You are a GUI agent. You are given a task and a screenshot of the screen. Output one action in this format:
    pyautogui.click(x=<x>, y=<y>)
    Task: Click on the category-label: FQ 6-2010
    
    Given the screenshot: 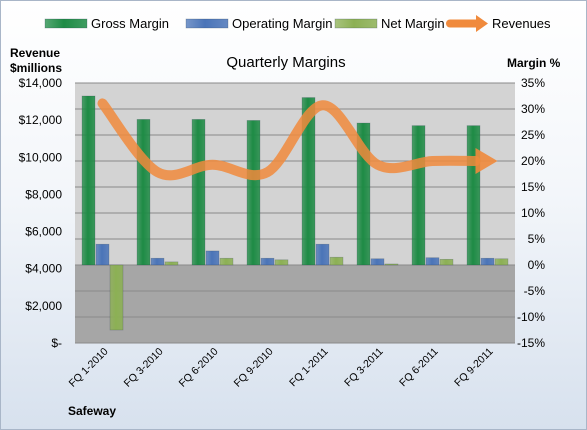 What is the action you would take?
    pyautogui.click(x=199, y=368)
    